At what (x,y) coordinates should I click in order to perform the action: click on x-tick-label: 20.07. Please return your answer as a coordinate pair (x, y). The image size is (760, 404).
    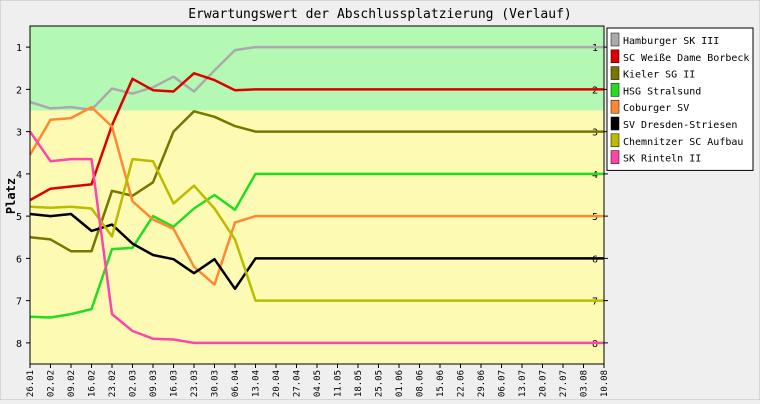
    Looking at the image, I should click on (544, 383).